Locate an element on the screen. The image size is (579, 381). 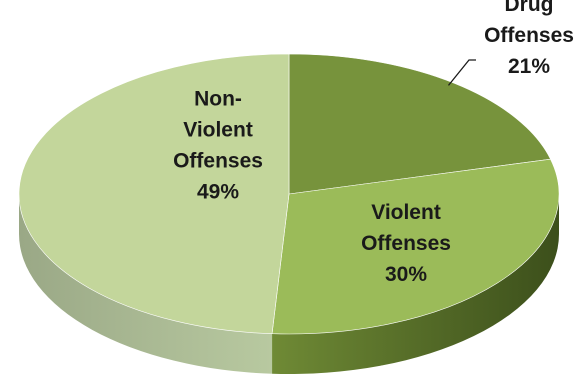
slice-label-drug-offenses: Drug Offenses 21% is located at coordinates (529, 39).